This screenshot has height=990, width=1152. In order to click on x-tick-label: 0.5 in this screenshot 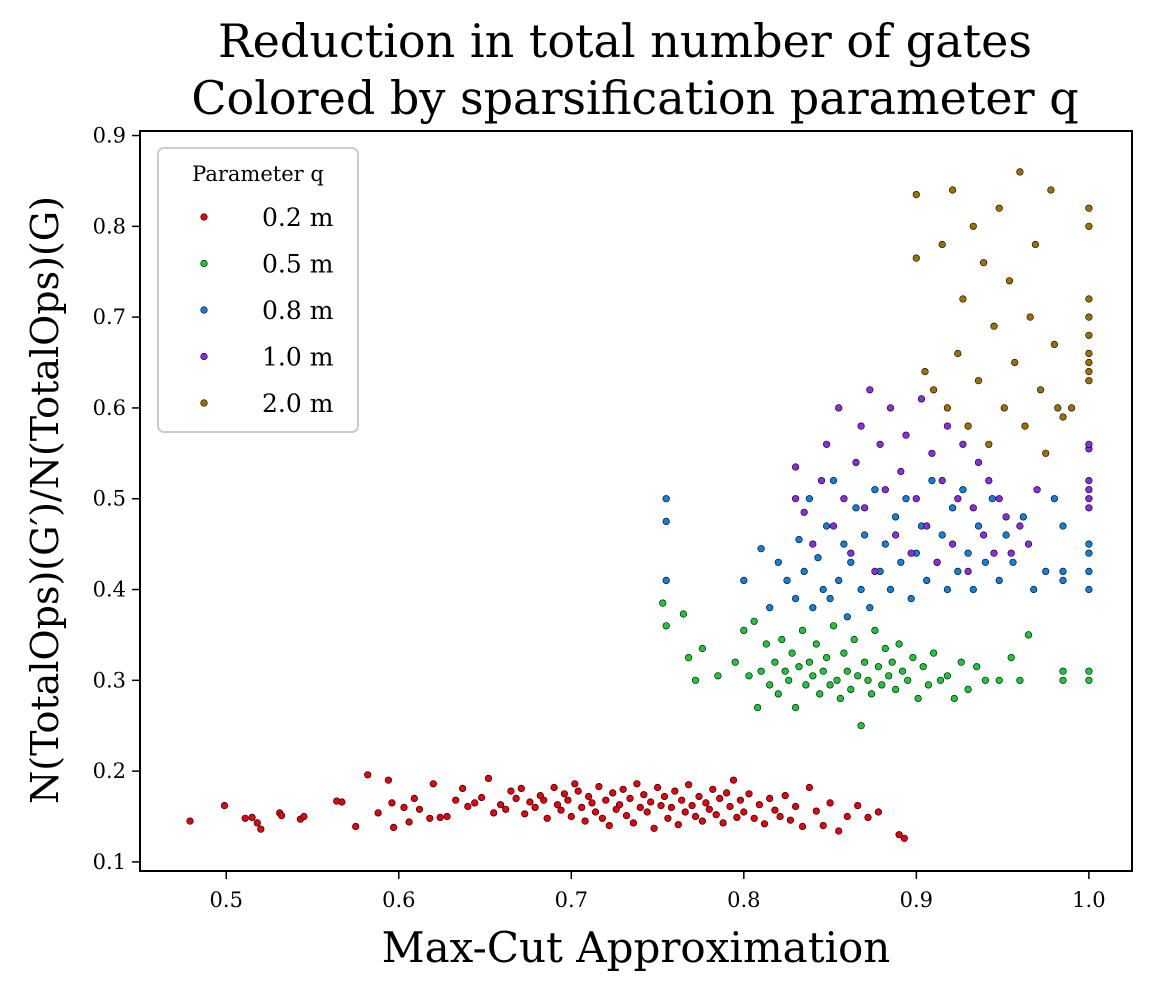, I will do `click(226, 900)`.